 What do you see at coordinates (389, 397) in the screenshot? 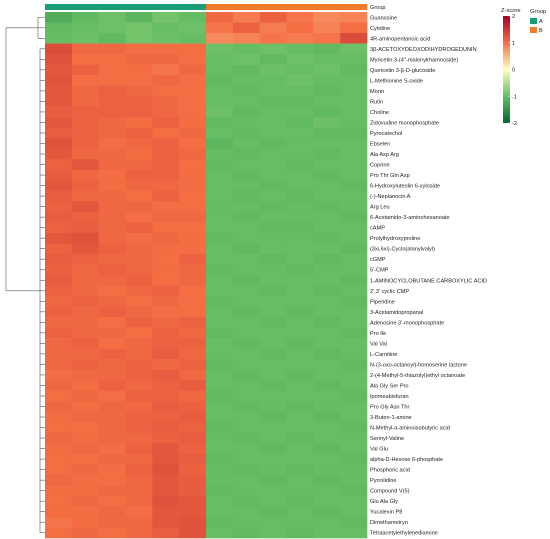
I see `row-label: Ipomeabisfuran` at bounding box center [389, 397].